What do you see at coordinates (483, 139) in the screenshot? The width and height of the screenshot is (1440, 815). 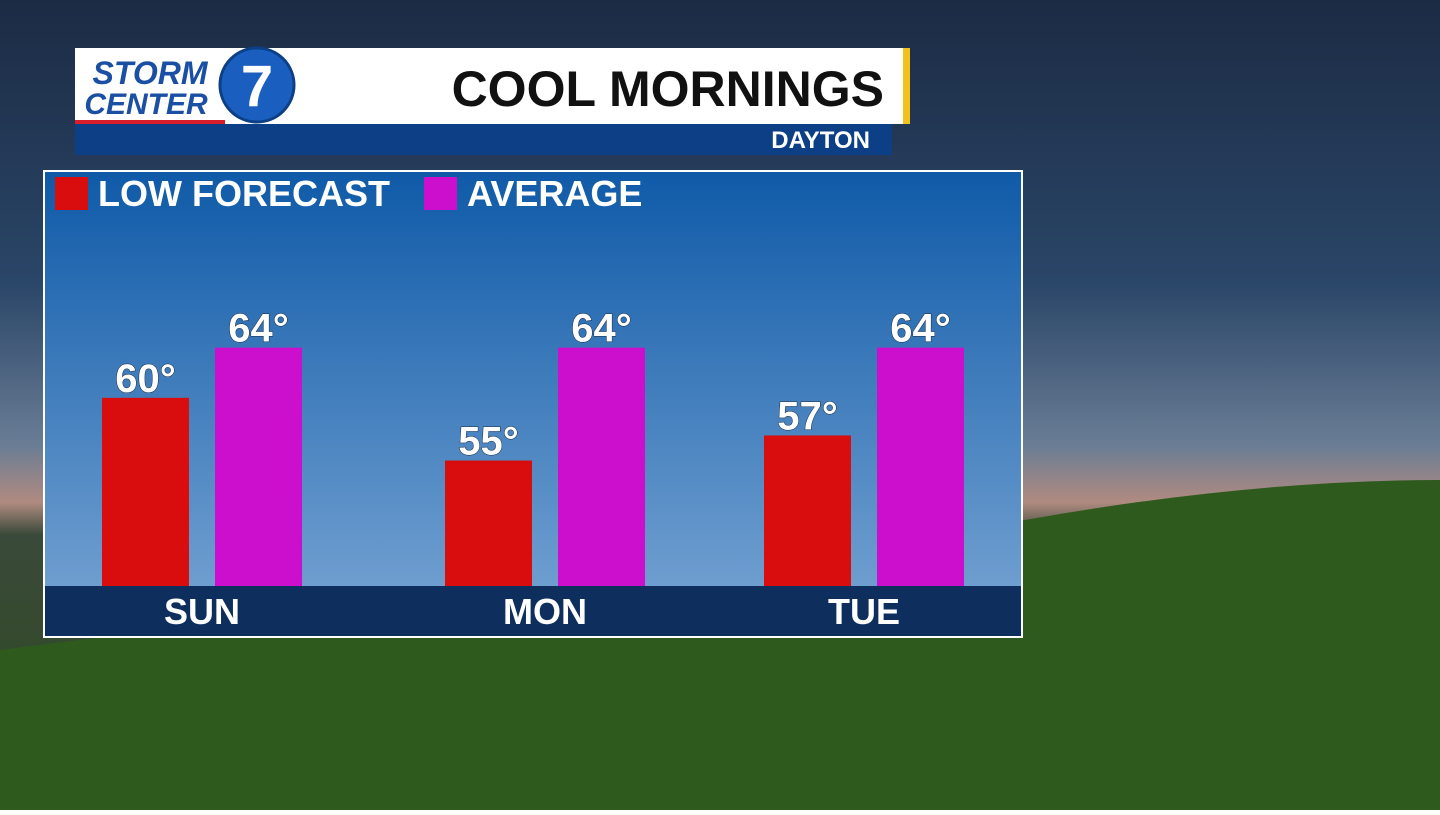 I see `location-bar` at bounding box center [483, 139].